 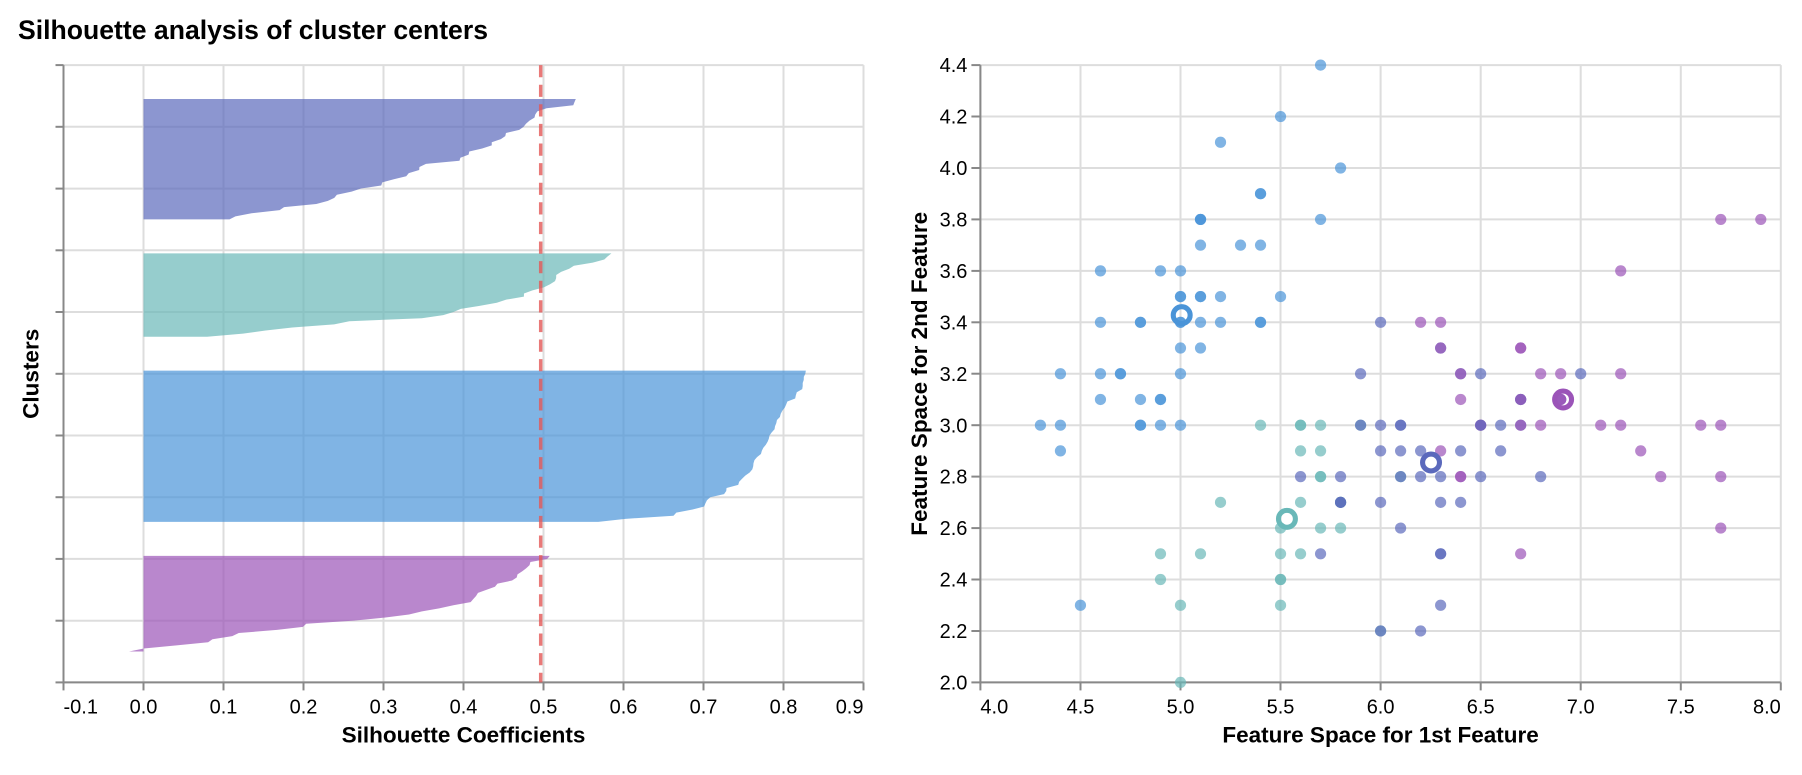 I want to click on svg-text: 3.8, so click(x=954, y=221).